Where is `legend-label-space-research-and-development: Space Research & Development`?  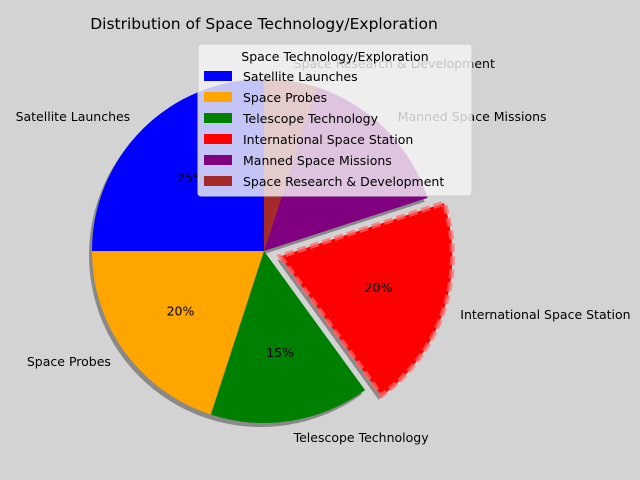 legend-label-space-research-and-development: Space Research & Development is located at coordinates (343, 181).